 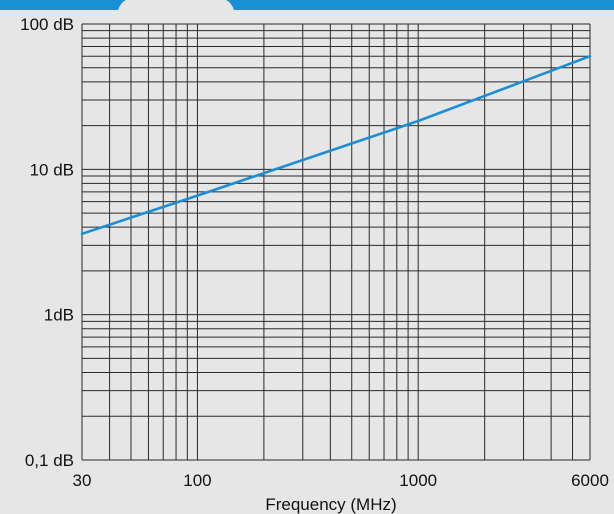 What do you see at coordinates (307, 5) in the screenshot?
I see `header-band` at bounding box center [307, 5].